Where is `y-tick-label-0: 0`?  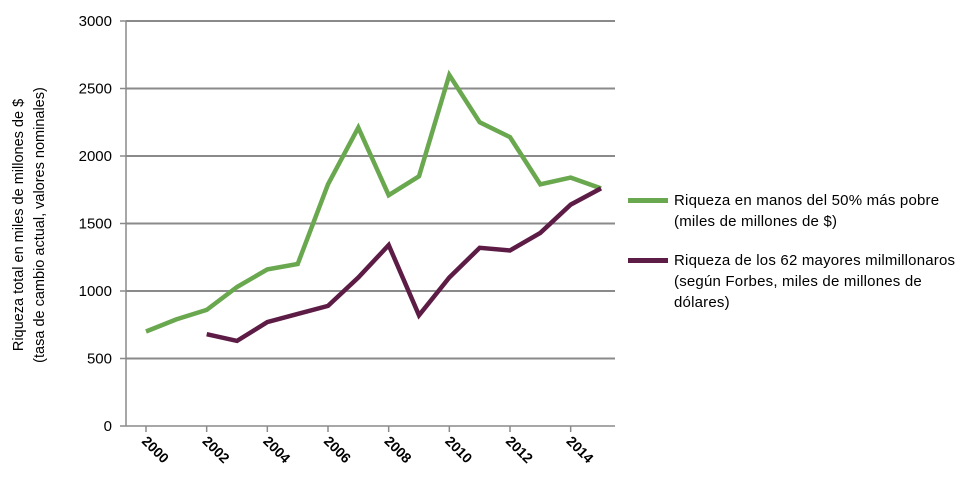 y-tick-label-0: 0 is located at coordinates (108, 426).